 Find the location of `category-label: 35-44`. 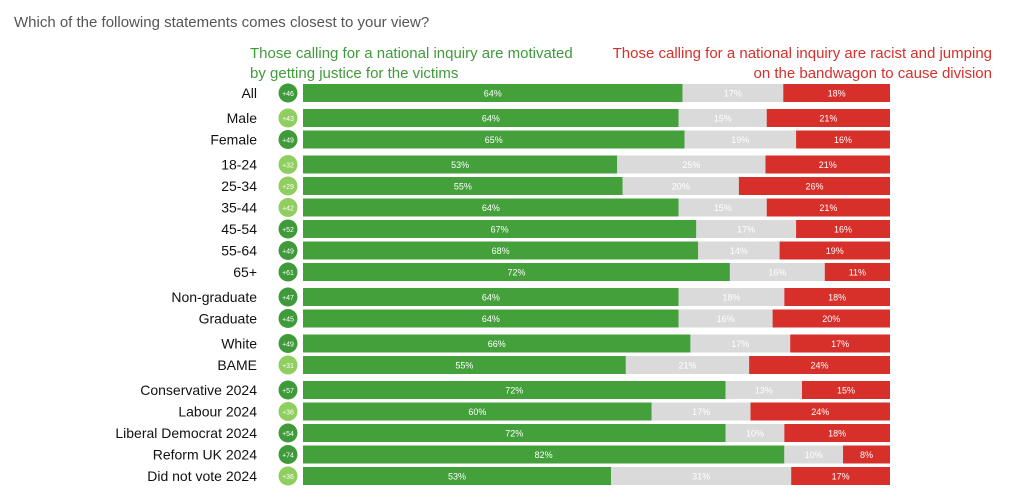

category-label: 35-44 is located at coordinates (239, 208).